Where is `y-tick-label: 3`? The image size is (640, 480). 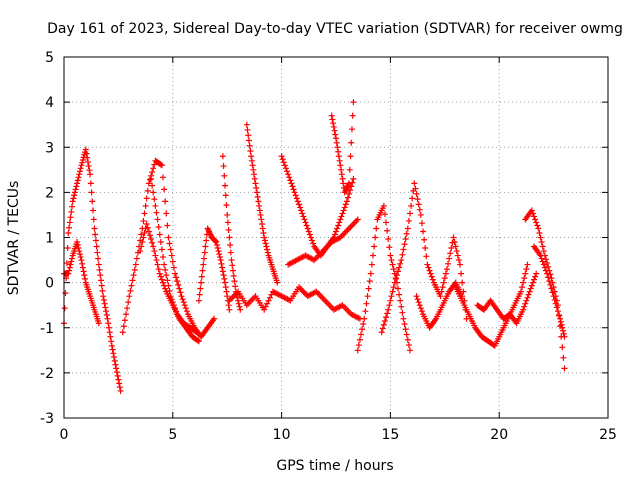
y-tick-label: 3 is located at coordinates (49, 148).